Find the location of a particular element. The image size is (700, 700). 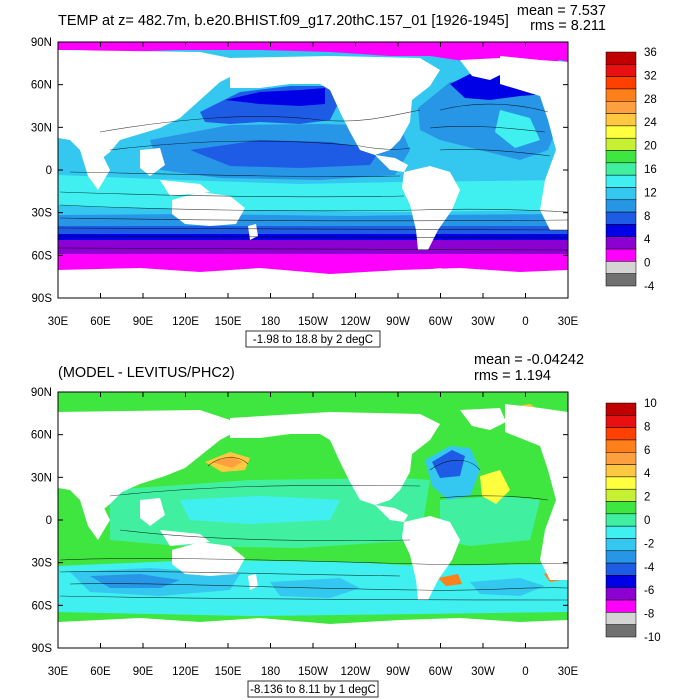

panel-1-range-box is located at coordinates (313, 339).